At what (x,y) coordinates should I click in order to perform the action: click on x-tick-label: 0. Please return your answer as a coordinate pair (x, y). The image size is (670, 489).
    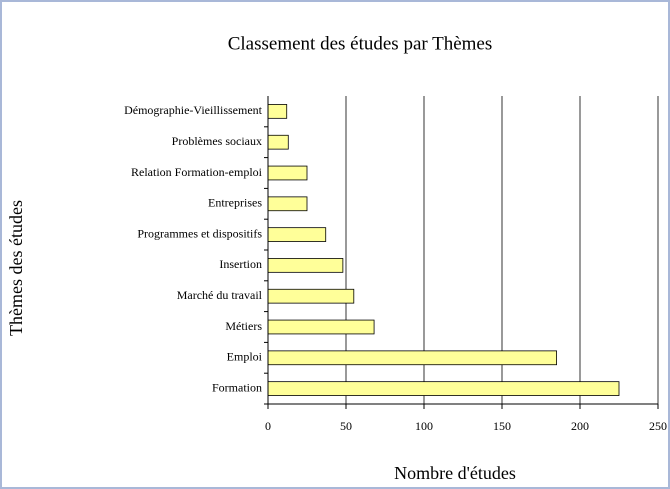
    Looking at the image, I should click on (268, 426).